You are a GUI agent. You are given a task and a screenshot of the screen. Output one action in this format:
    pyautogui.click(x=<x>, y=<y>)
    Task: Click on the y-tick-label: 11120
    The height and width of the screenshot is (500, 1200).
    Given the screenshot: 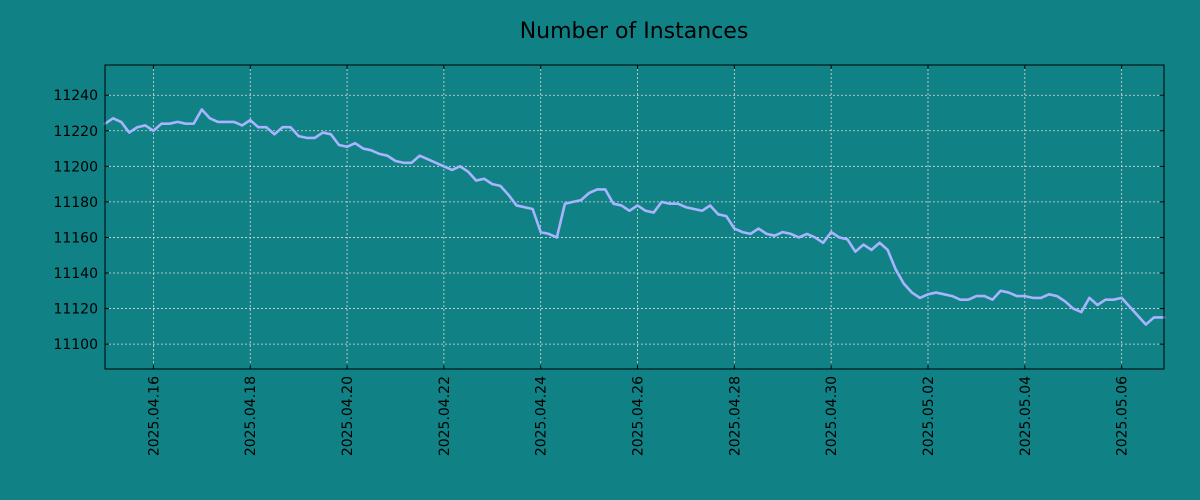 What is the action you would take?
    pyautogui.click(x=75, y=310)
    